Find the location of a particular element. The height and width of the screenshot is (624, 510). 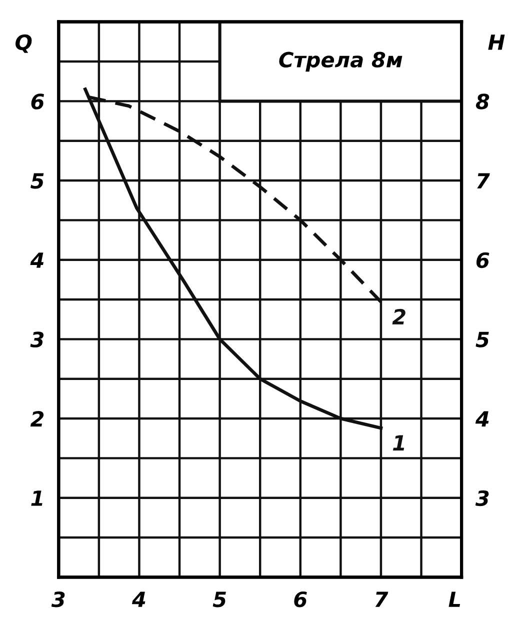

y2-tick-label: 4 is located at coordinates (482, 418).